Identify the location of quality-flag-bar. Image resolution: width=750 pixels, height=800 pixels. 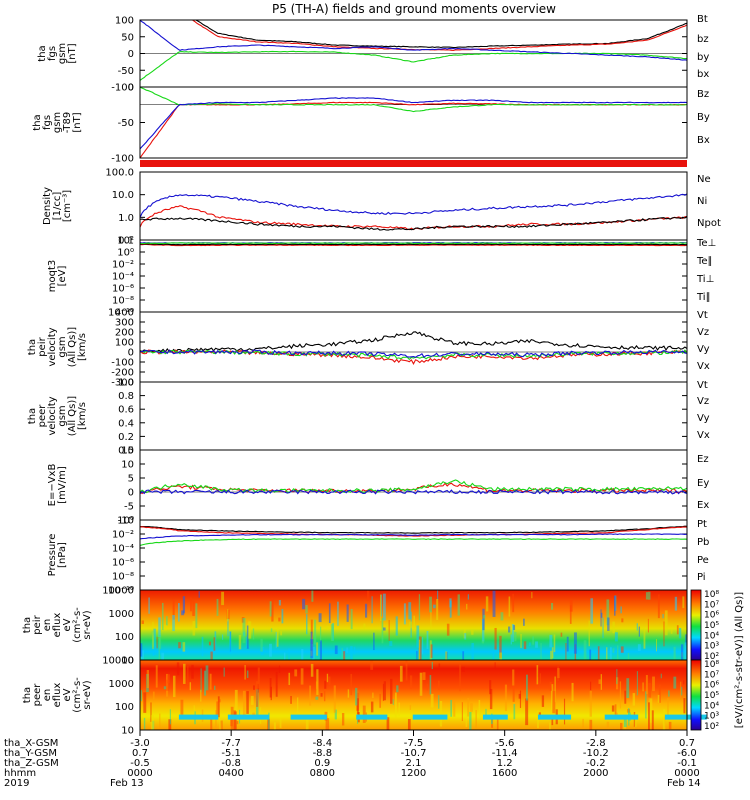
(413, 163).